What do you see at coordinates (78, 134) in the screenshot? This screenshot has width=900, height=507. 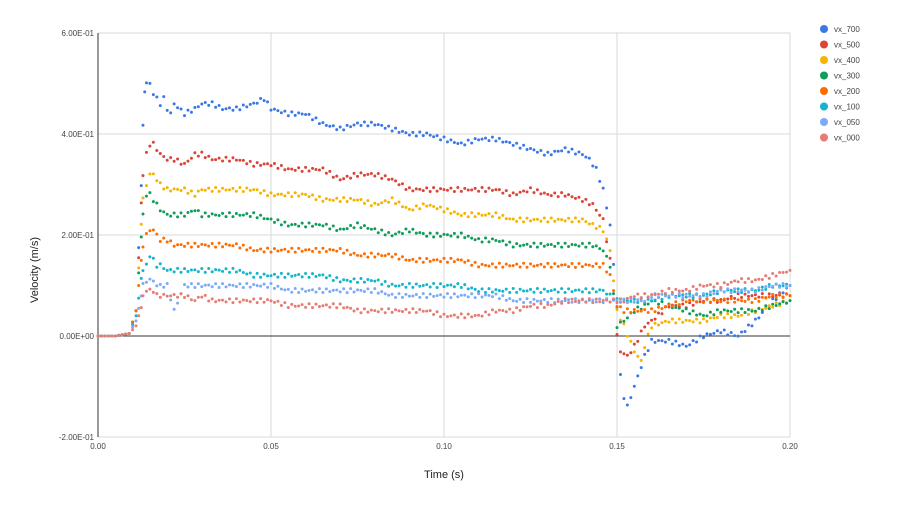 I see `y-tick-label: 4.00E-01` at bounding box center [78, 134].